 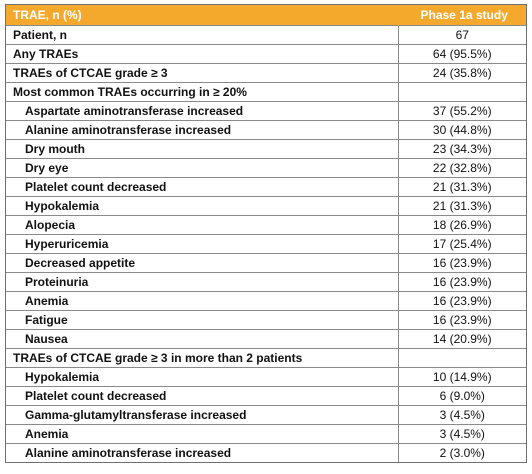 I want to click on row-value: 37 (55.2%), so click(x=461, y=110).